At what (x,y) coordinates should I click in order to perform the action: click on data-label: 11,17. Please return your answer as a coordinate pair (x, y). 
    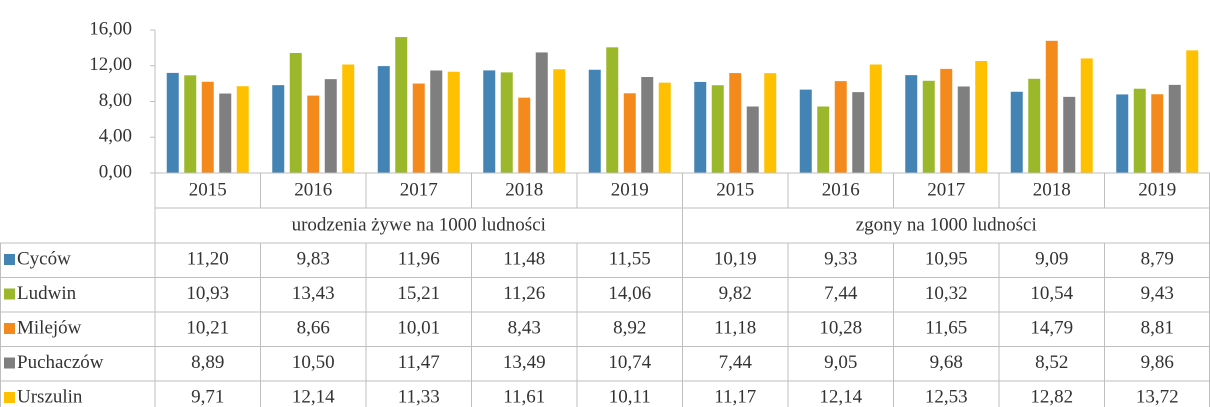
    Looking at the image, I should click on (735, 396).